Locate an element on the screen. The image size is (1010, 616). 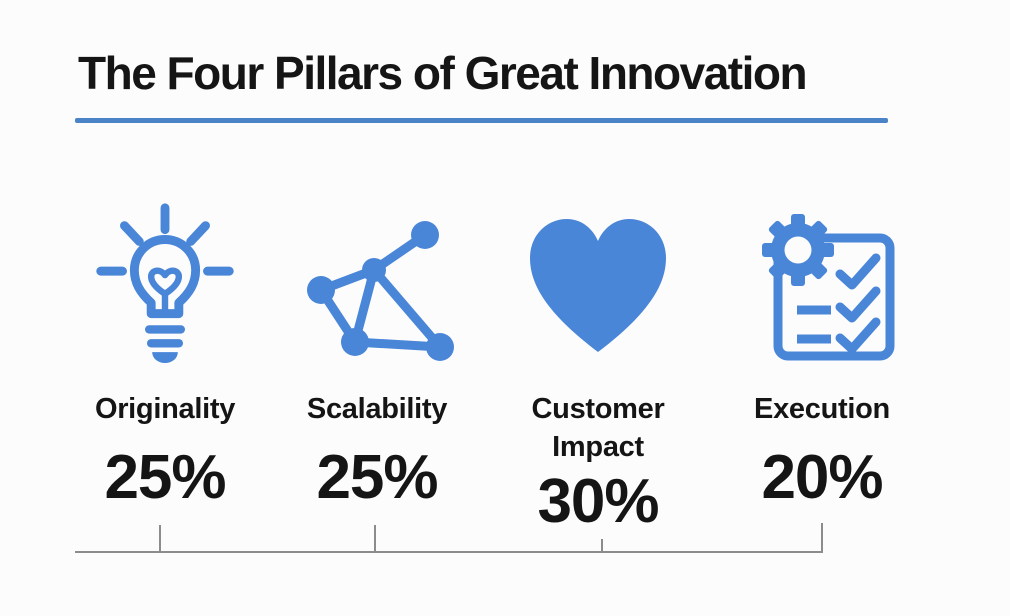
pillar-originality: Originality 25% is located at coordinates (165, 354).